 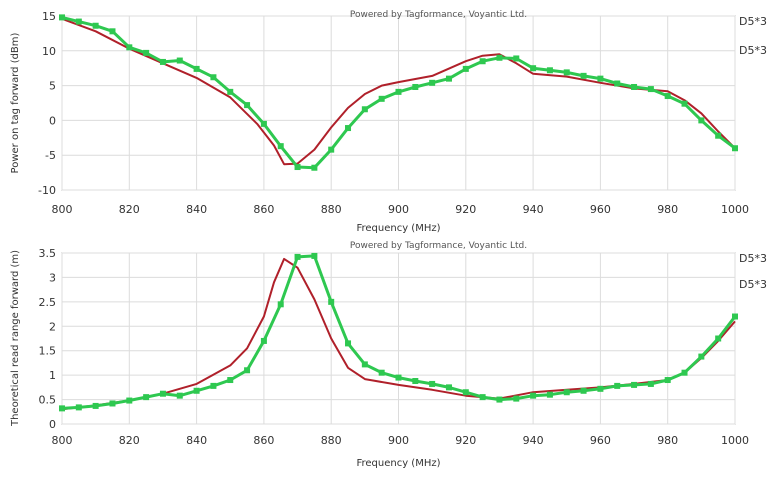 I want to click on x-tick-label: 860, so click(x=263, y=440).